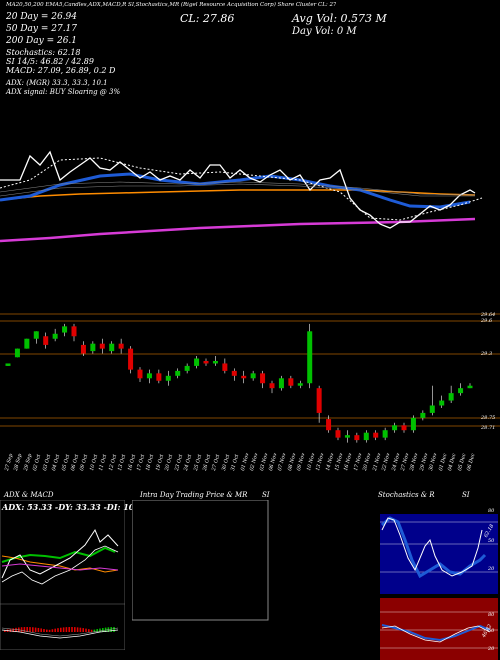 The height and width of the screenshot is (660, 500). What do you see at coordinates (487, 354) in the screenshot?
I see `price-level-mid: 29.3` at bounding box center [487, 354].